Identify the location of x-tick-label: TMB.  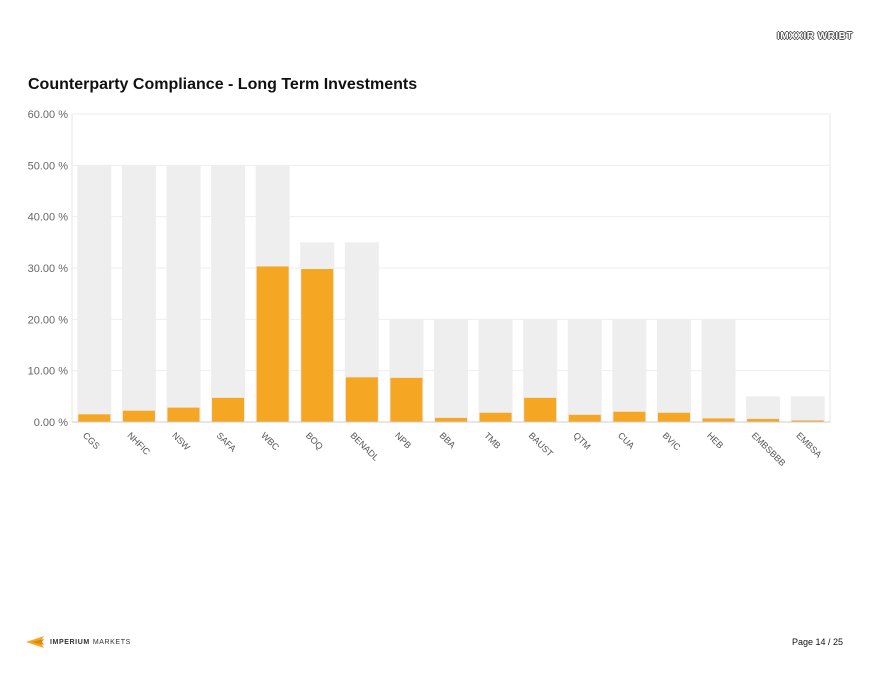
(492, 440).